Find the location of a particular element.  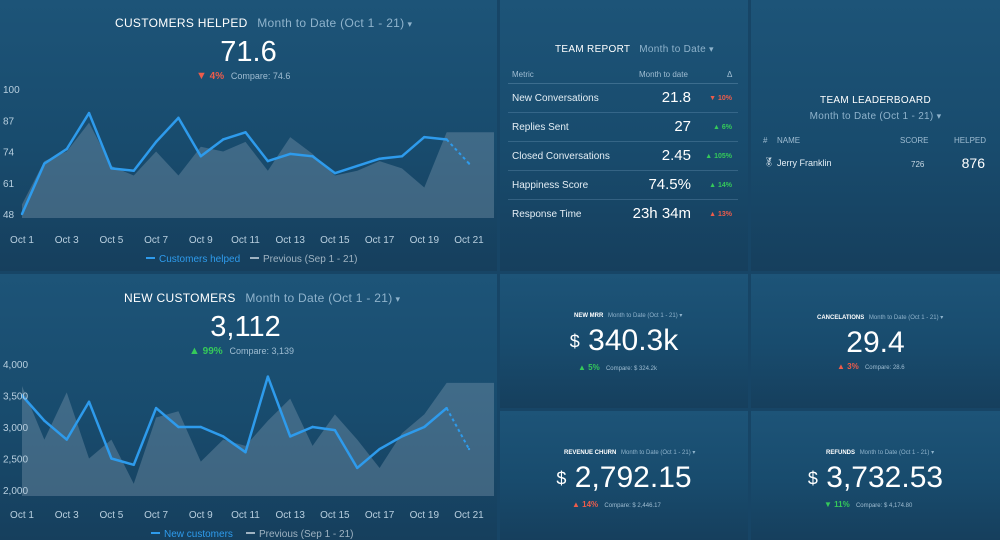

widget-name: CANCELATIONS is located at coordinates (841, 318).